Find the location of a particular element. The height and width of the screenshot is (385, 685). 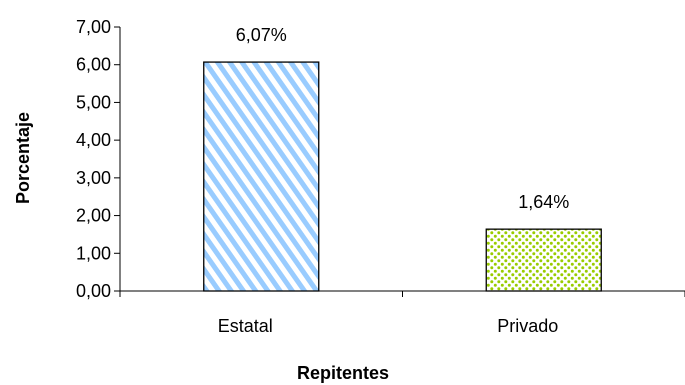

y-tick-label: 2,00 is located at coordinates (93, 216).